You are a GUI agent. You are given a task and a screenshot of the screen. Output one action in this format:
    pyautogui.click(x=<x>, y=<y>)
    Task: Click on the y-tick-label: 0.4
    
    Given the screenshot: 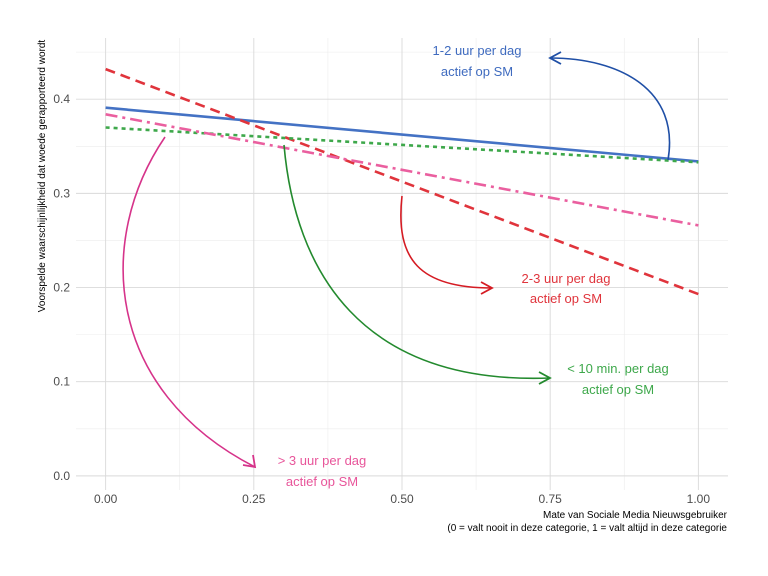 What is the action you would take?
    pyautogui.click(x=61, y=99)
    